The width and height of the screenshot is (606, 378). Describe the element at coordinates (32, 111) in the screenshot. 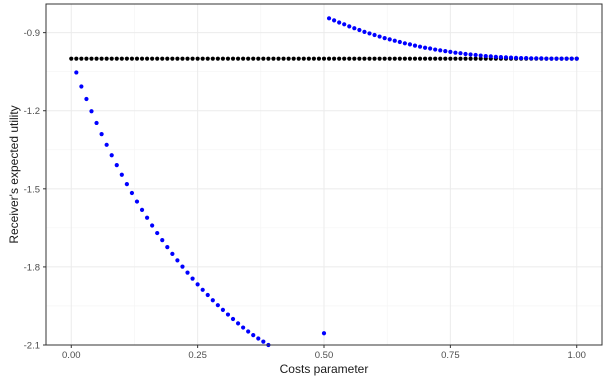

I see `y-tick-label: -1.2` at that location.